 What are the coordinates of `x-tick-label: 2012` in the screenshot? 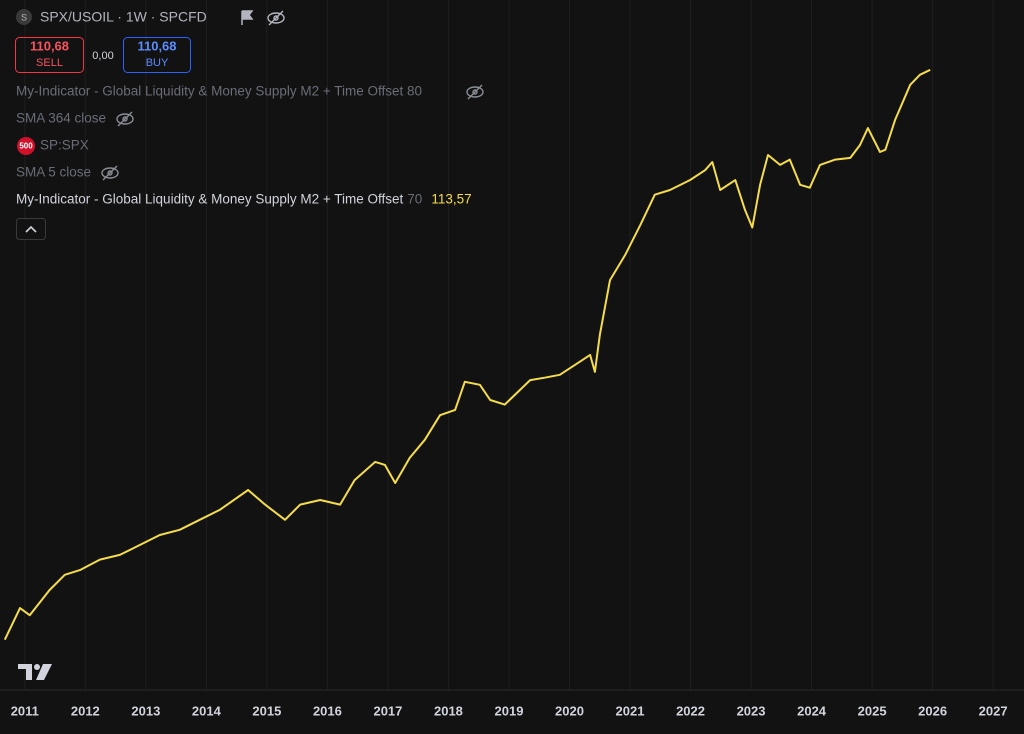 It's located at (85, 710).